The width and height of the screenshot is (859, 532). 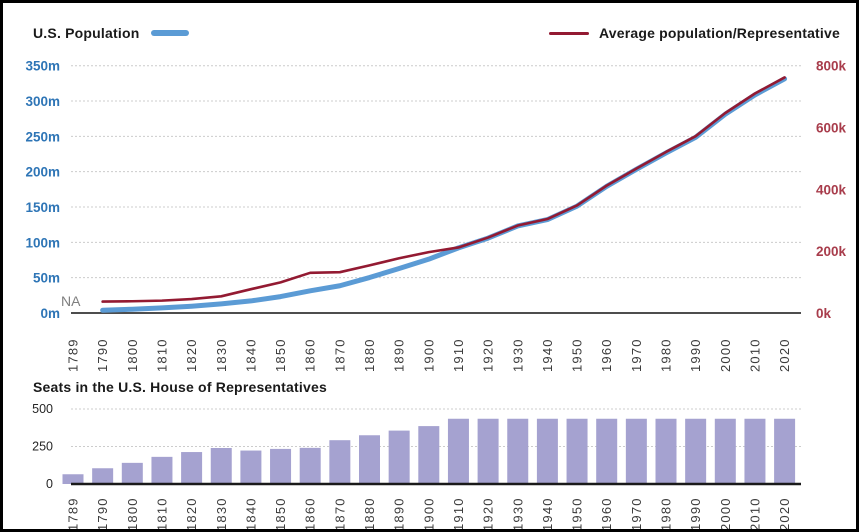 What do you see at coordinates (831, 66) in the screenshot?
I see `right-axis-tick-label: 800k` at bounding box center [831, 66].